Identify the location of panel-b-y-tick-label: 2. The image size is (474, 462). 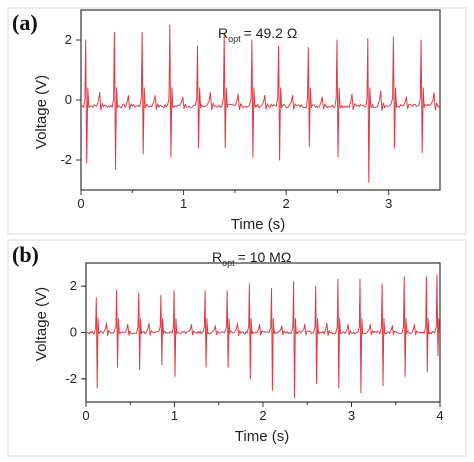
(73, 285).